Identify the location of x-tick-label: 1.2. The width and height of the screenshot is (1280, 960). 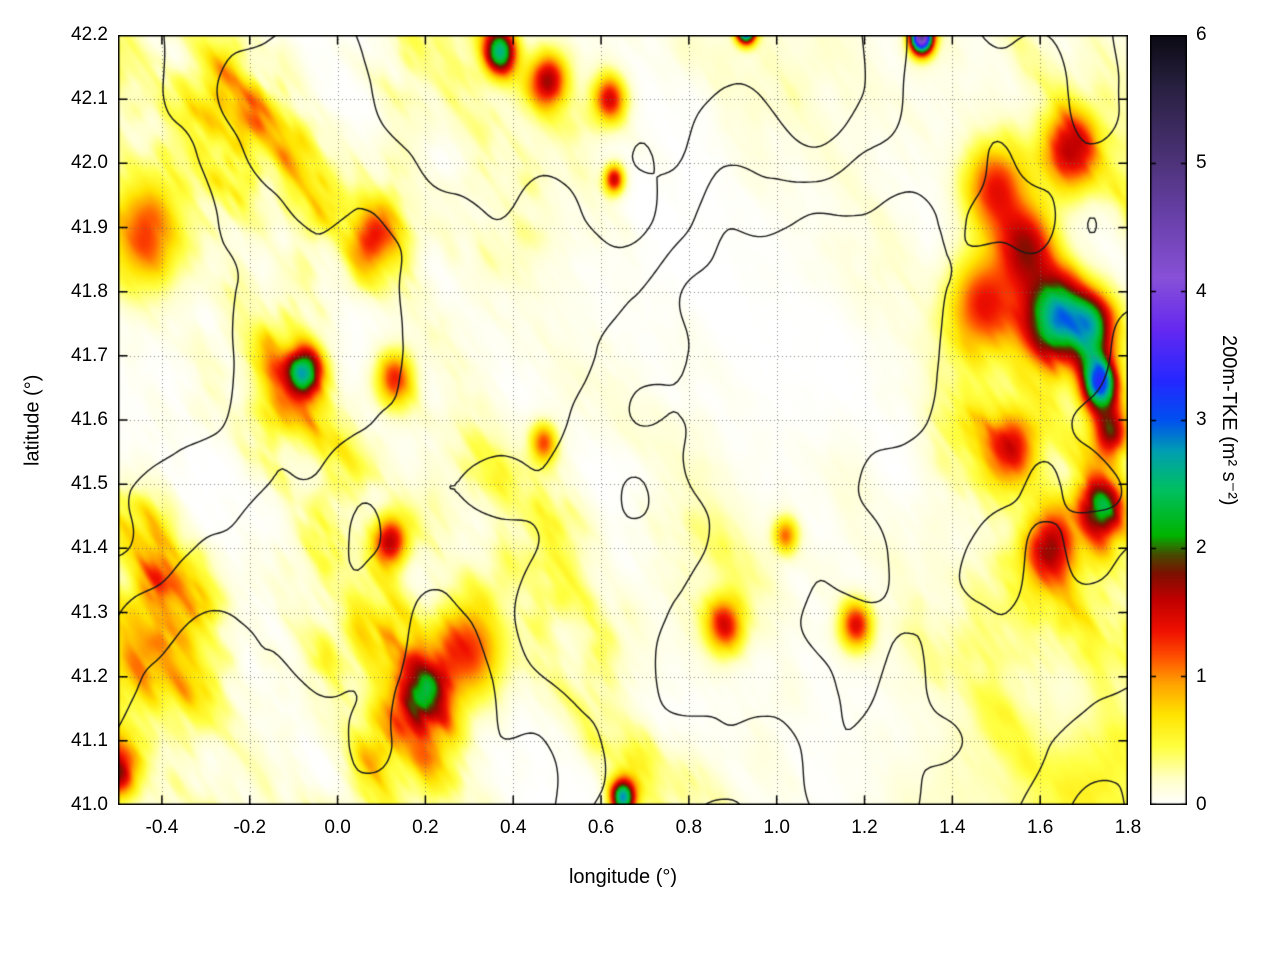
(864, 827).